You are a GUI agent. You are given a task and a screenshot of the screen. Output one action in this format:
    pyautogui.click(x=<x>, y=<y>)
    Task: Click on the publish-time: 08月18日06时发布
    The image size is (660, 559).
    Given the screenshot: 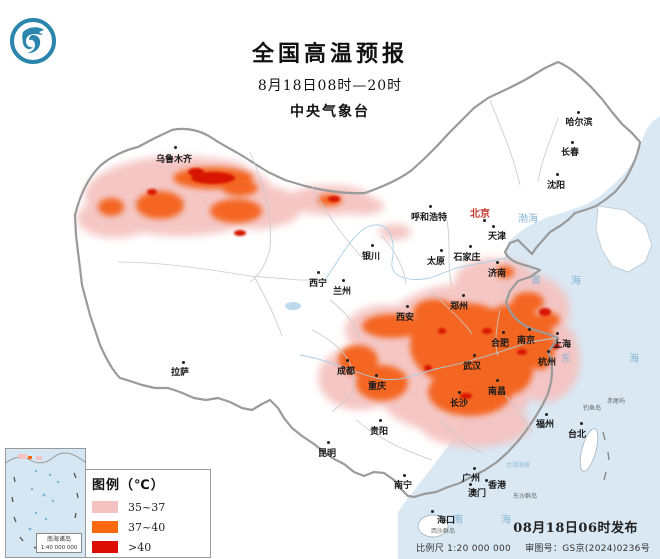 What is the action you would take?
    pyautogui.click(x=575, y=528)
    